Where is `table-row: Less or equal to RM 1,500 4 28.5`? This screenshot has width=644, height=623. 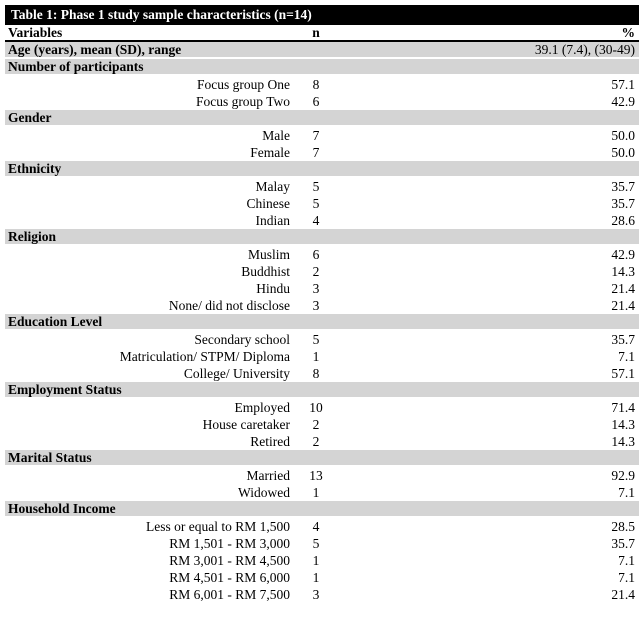
table-row: Less or equal to RM 1,500 4 28.5 is located at coordinates (322, 526).